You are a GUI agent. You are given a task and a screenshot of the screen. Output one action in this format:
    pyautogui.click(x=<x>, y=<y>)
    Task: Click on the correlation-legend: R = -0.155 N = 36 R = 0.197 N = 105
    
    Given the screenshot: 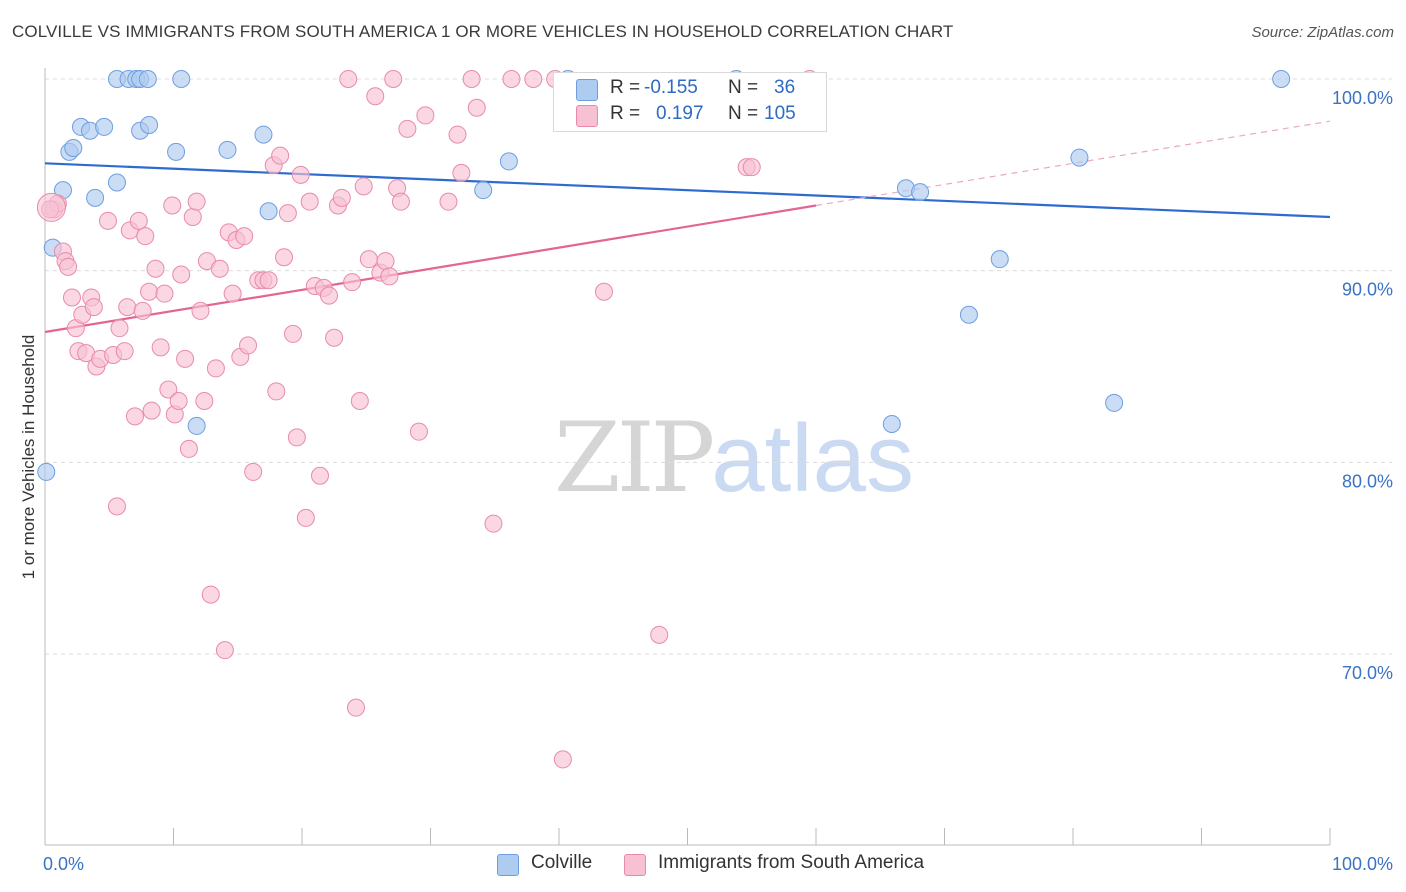 What is the action you would take?
    pyautogui.click(x=690, y=102)
    